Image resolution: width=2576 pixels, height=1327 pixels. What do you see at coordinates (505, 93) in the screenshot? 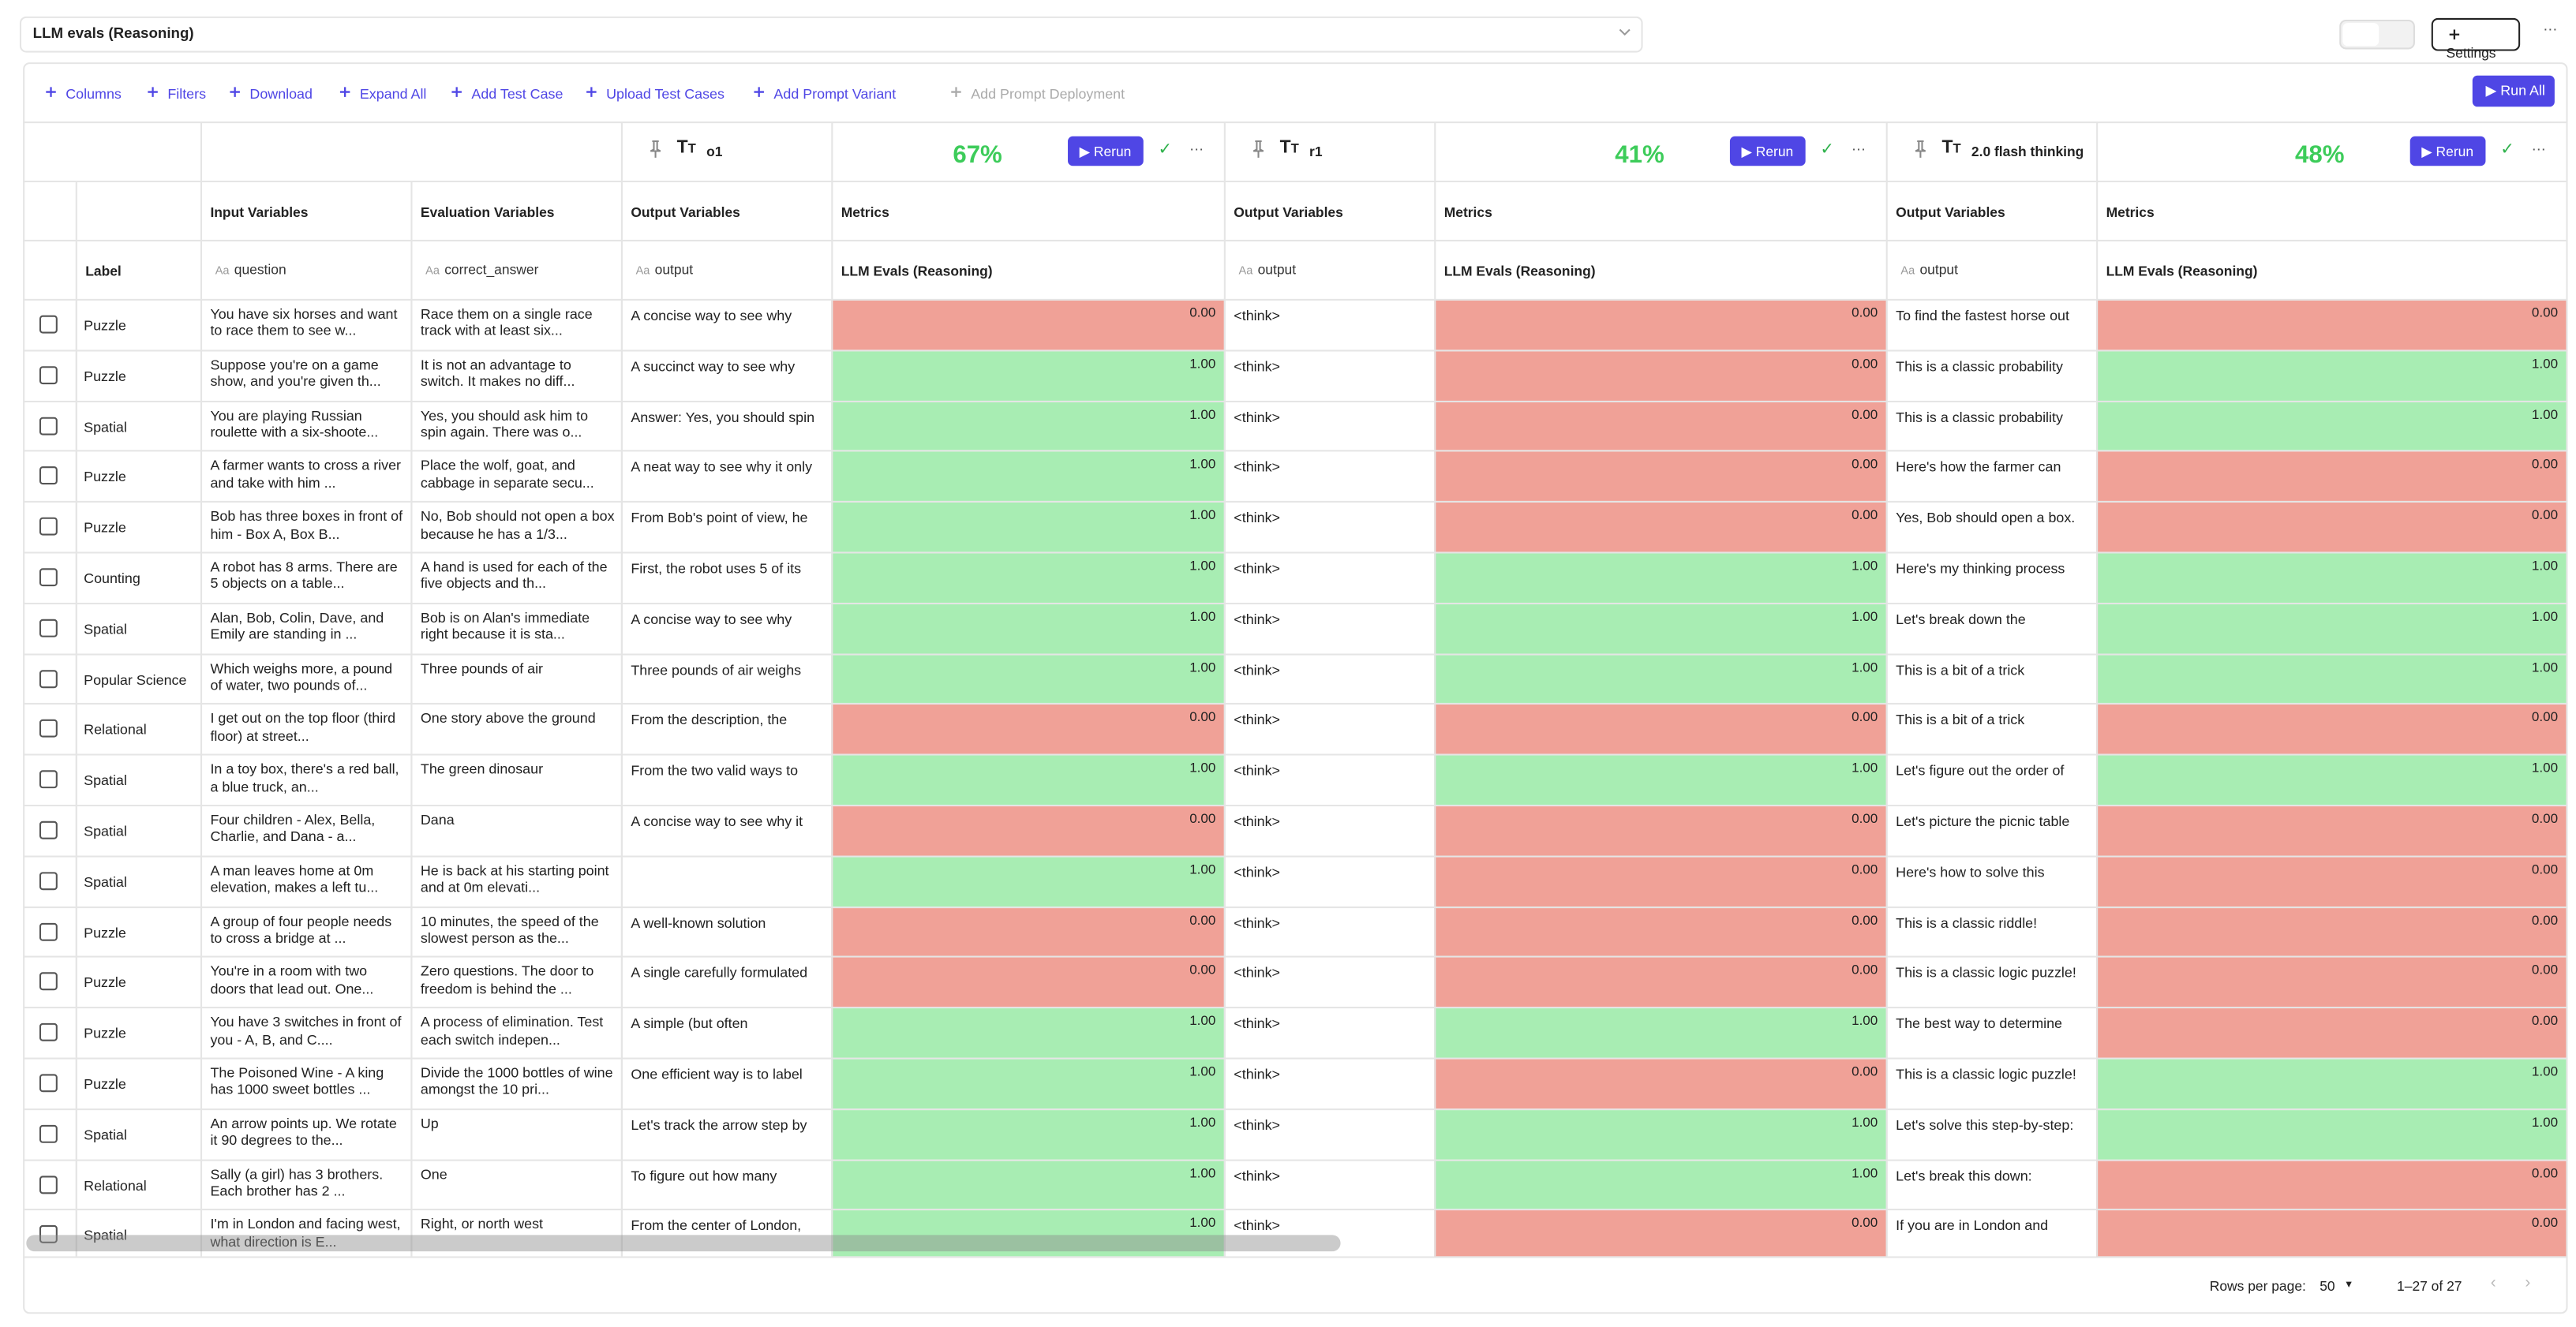
I see `toolbar-button: Add Test Case` at bounding box center [505, 93].